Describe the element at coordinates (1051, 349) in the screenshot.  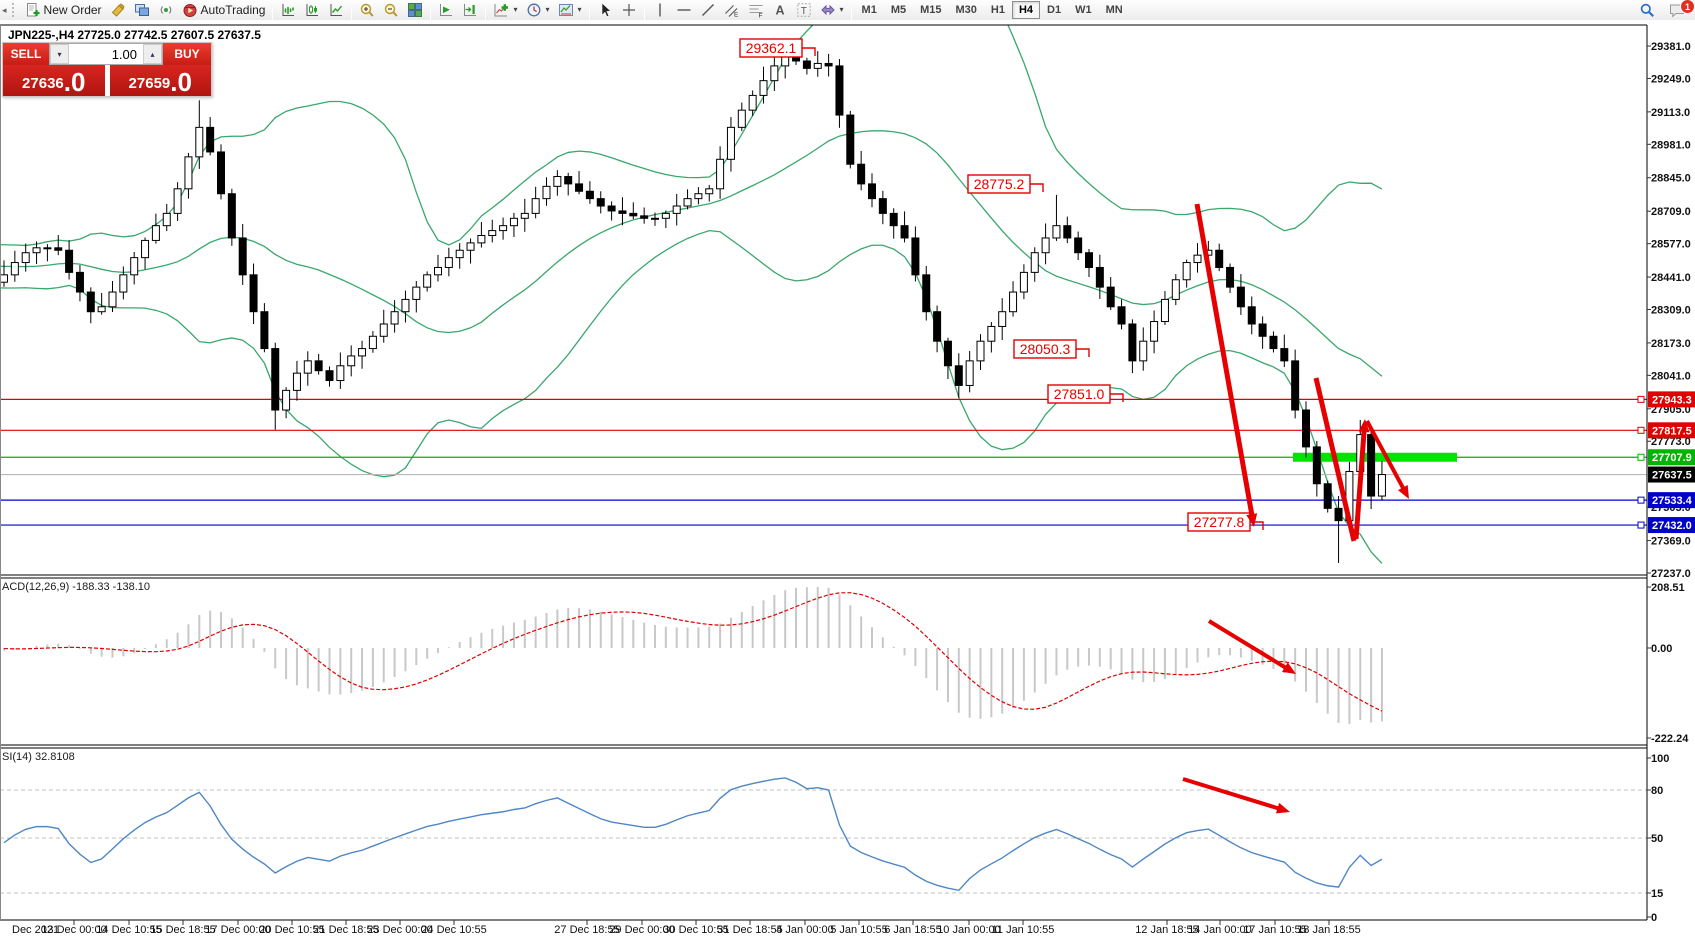
I see `price-callout-28050.3: 28050.3` at that location.